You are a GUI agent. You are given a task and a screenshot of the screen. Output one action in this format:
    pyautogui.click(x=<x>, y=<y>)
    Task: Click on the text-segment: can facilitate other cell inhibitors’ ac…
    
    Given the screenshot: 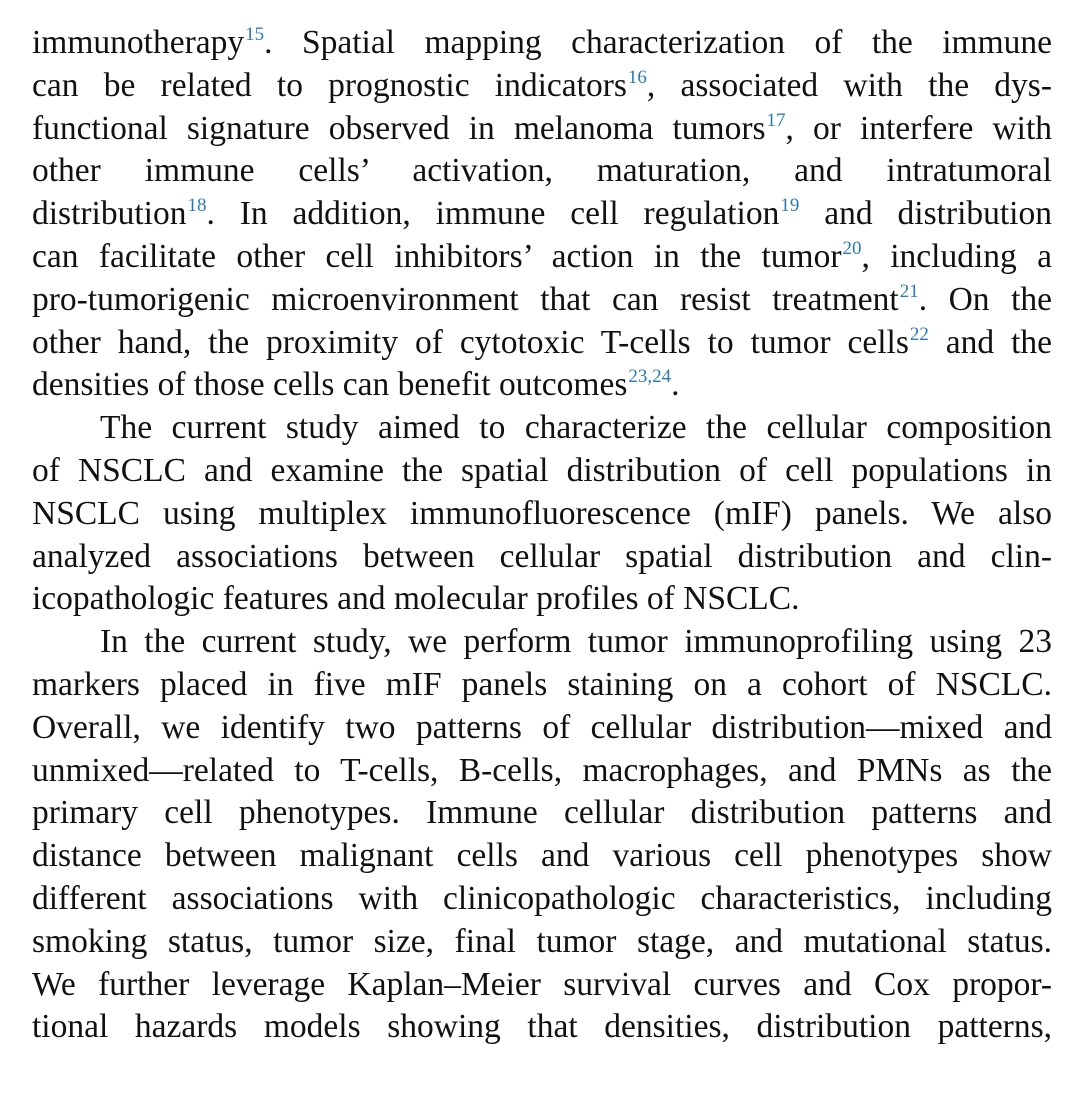 What is the action you would take?
    pyautogui.click(x=437, y=256)
    